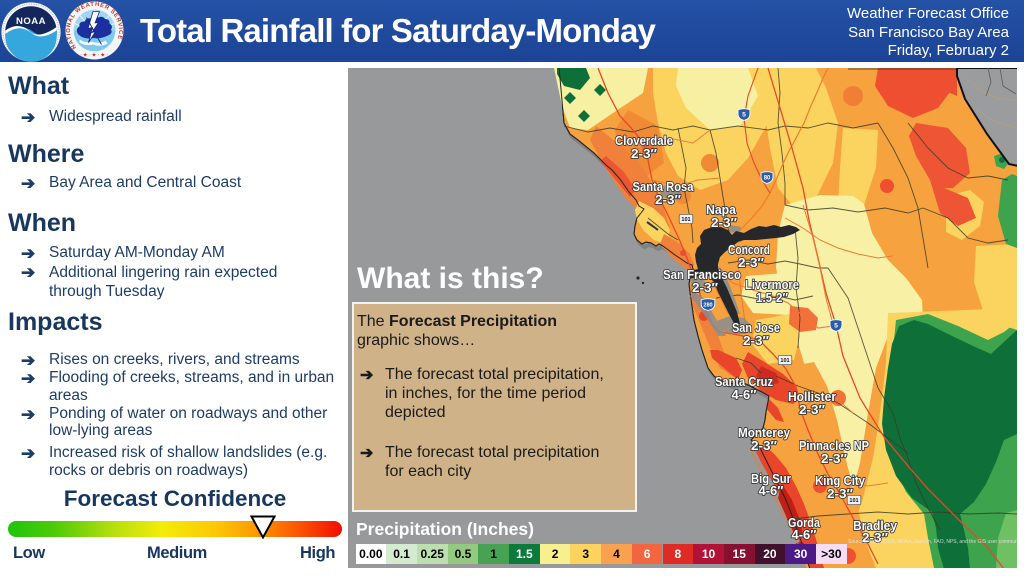 This screenshot has width=1024, height=576. Describe the element at coordinates (644, 140) in the screenshot. I see `svg-text: Cloverdale` at that location.